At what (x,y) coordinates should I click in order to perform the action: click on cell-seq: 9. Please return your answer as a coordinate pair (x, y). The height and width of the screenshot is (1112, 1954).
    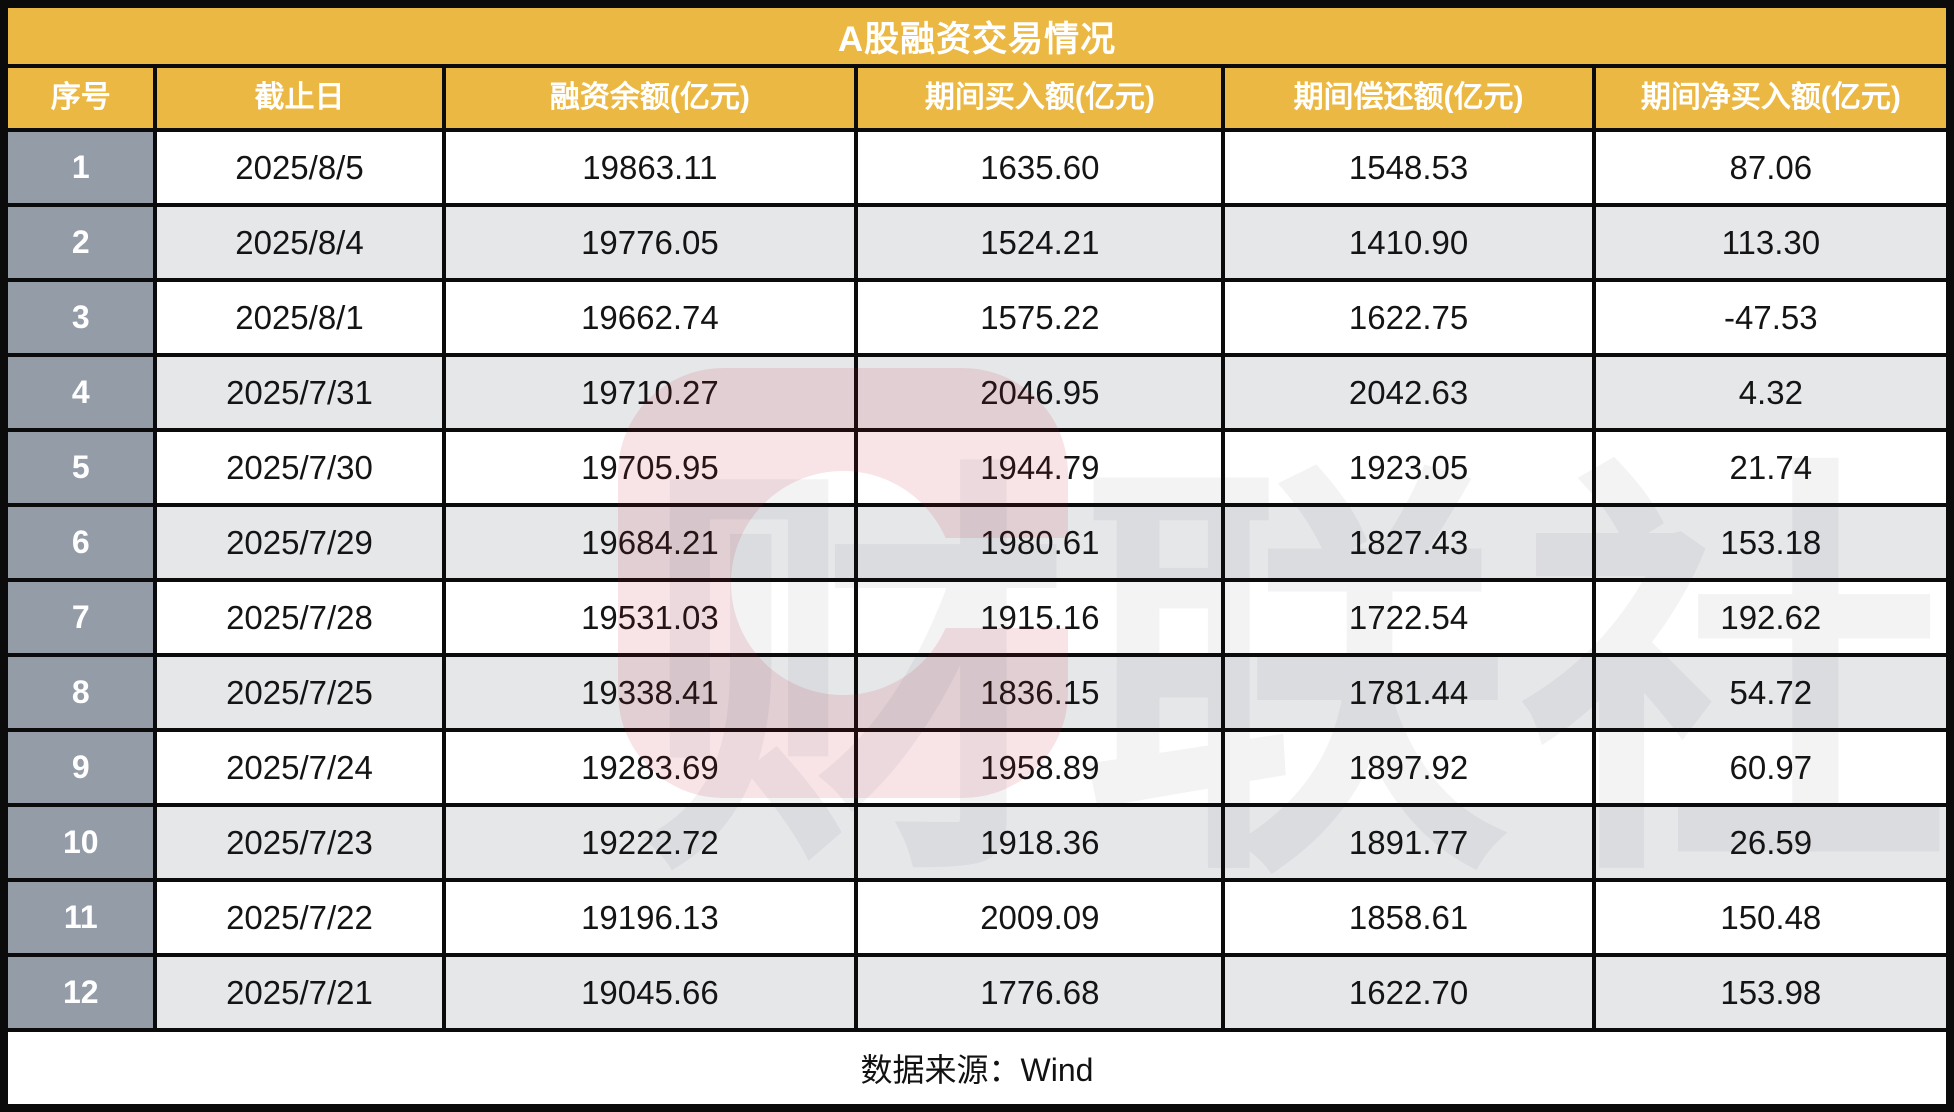
    Looking at the image, I should click on (81, 767).